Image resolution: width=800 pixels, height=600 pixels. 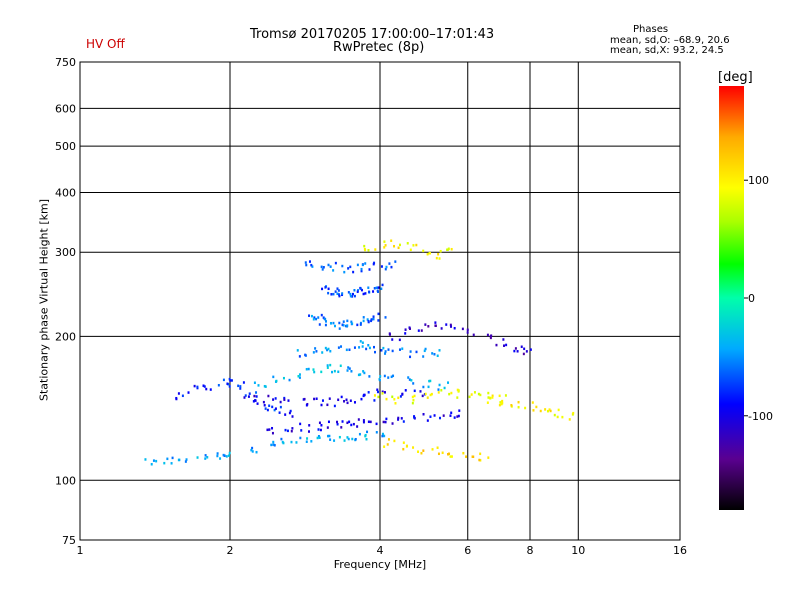 I want to click on x-tick-label: 8, so click(x=530, y=550).